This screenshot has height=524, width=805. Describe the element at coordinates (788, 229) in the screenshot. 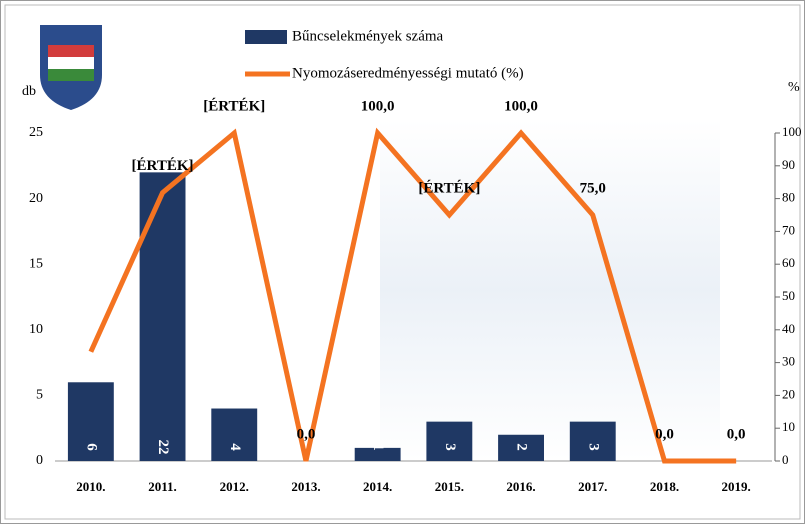

I see `y2-tick-label: 70` at that location.